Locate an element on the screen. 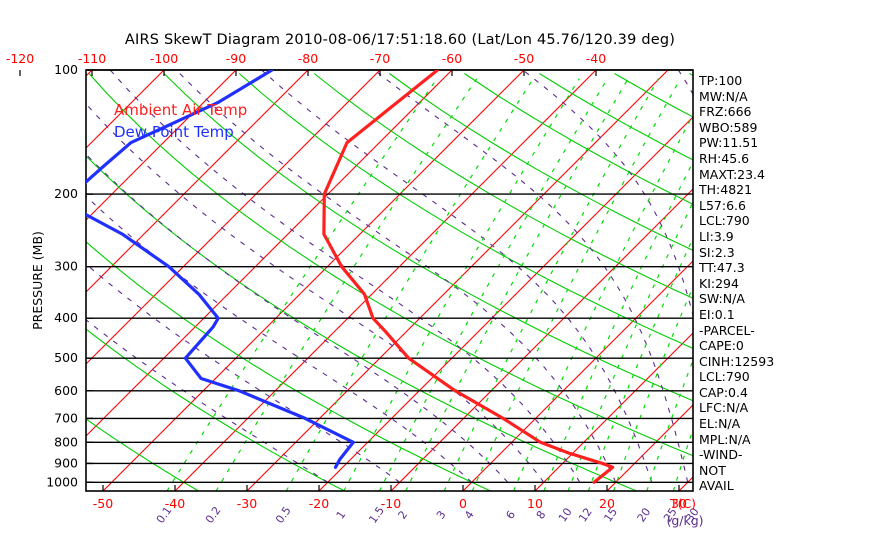 This screenshot has height=560, width=870. pressure-label: 400 is located at coordinates (66, 317).